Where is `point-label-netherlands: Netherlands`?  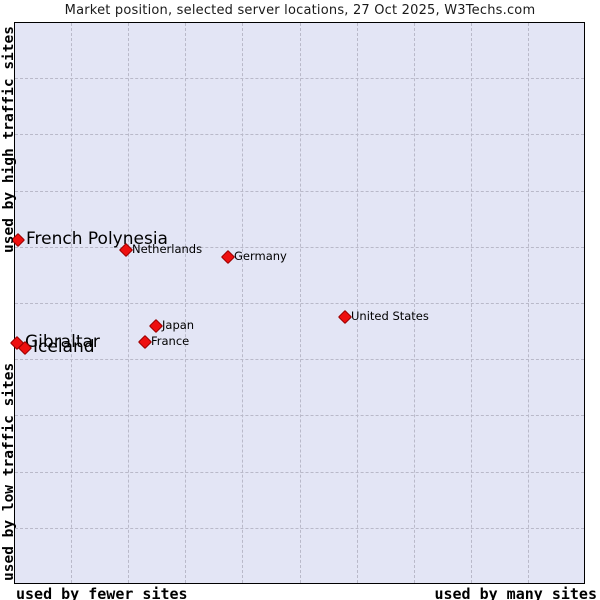 point-label-netherlands: Netherlands is located at coordinates (167, 249).